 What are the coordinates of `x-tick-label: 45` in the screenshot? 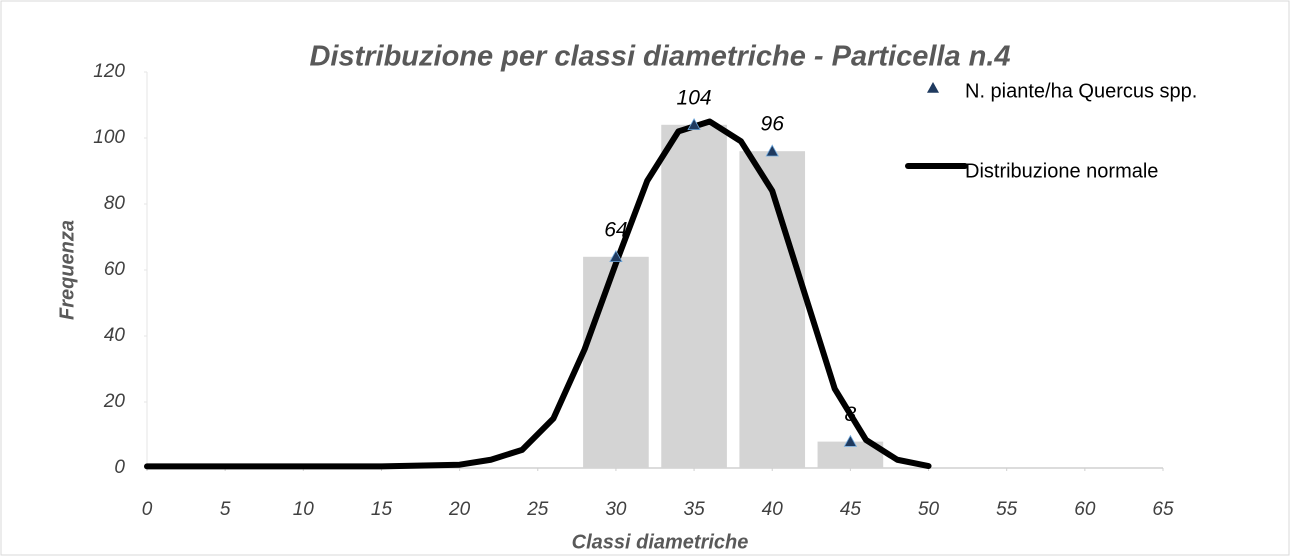 It's located at (851, 509).